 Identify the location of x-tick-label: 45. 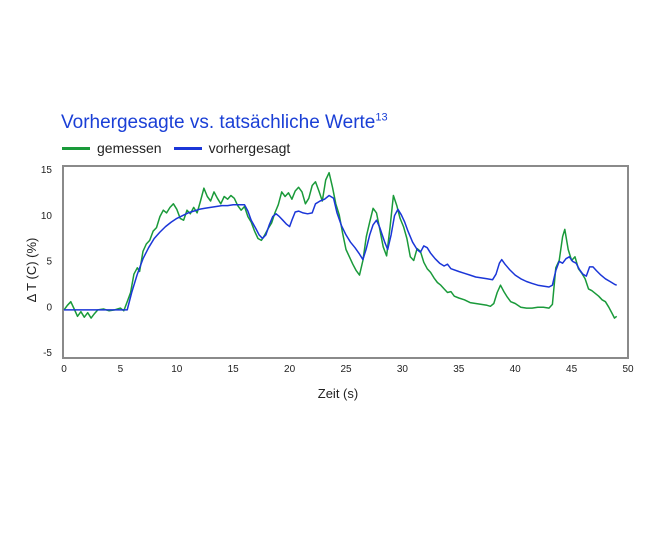
(572, 369).